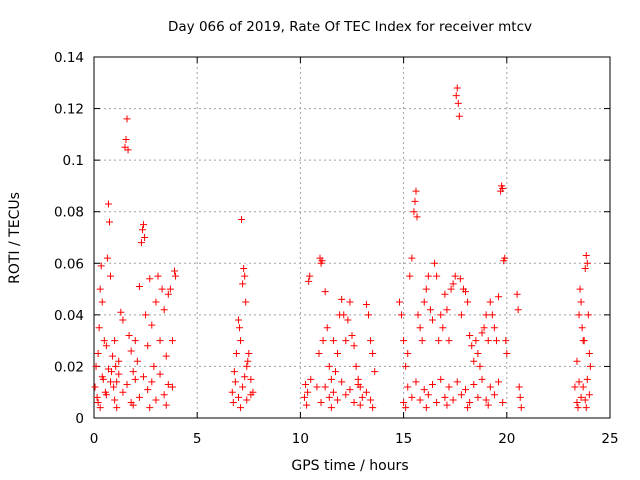 Image resolution: width=640 pixels, height=480 pixels. I want to click on y-tick-label: 0.04, so click(69, 316).